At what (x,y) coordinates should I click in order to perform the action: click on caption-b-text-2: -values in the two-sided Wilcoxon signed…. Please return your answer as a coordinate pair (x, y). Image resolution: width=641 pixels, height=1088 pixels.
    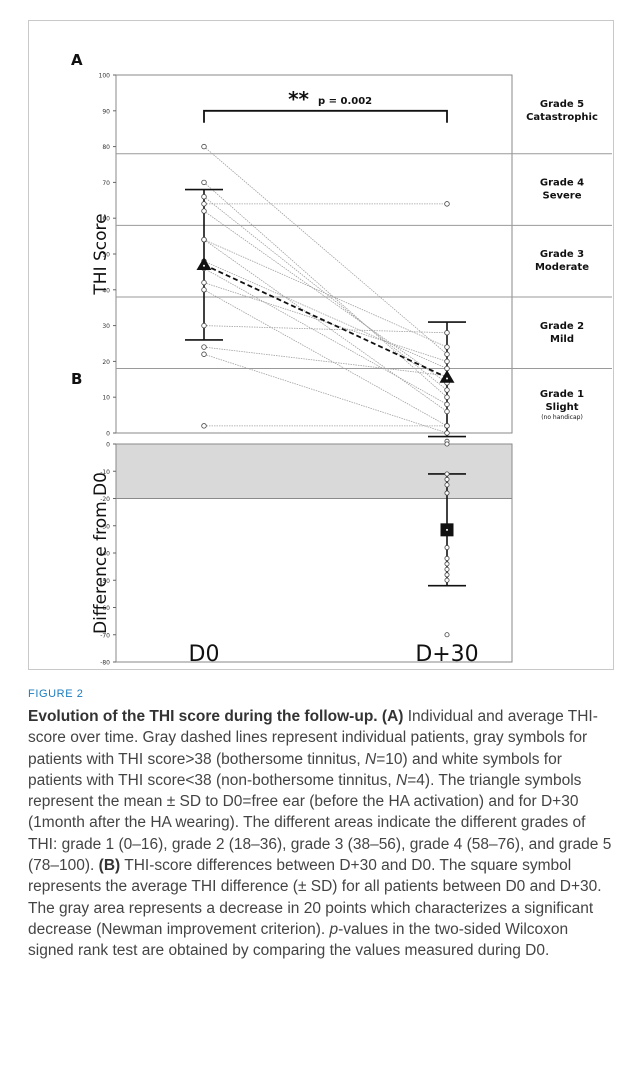
    Looking at the image, I should click on (298, 940).